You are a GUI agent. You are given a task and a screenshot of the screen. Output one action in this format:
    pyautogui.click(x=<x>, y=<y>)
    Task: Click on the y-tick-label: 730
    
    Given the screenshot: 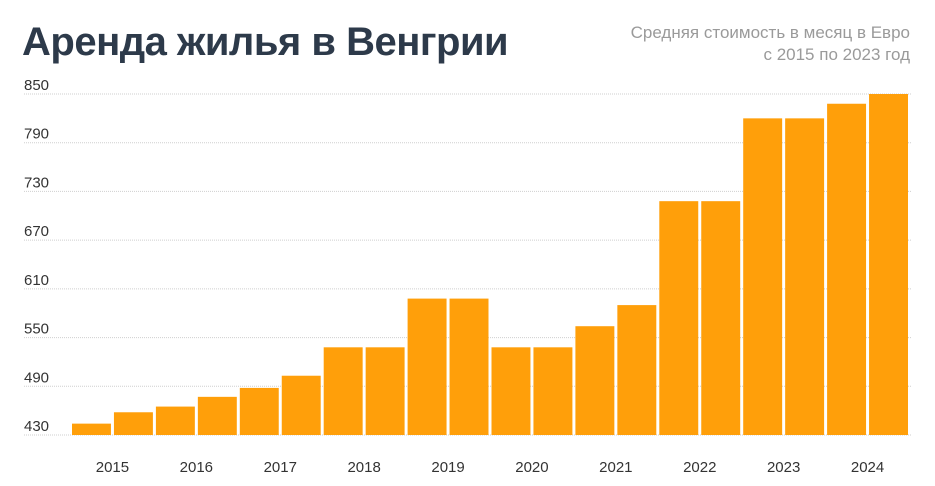 What is the action you would take?
    pyautogui.click(x=36, y=182)
    